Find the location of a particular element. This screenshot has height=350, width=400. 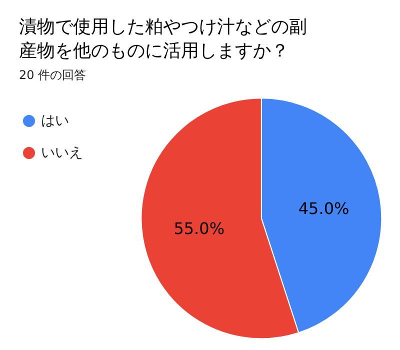

legend-label: いいえ is located at coordinates (62, 153).